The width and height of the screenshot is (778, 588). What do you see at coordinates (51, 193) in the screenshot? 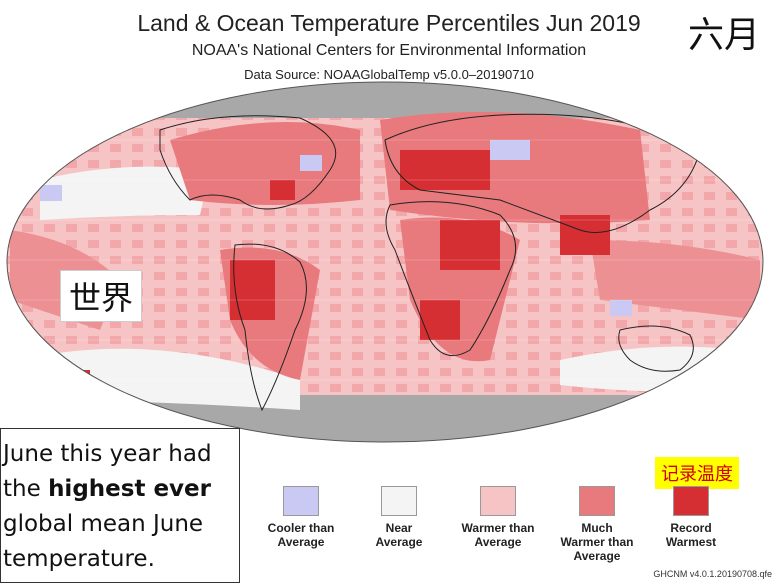
I see `cooler-pacific` at bounding box center [51, 193].